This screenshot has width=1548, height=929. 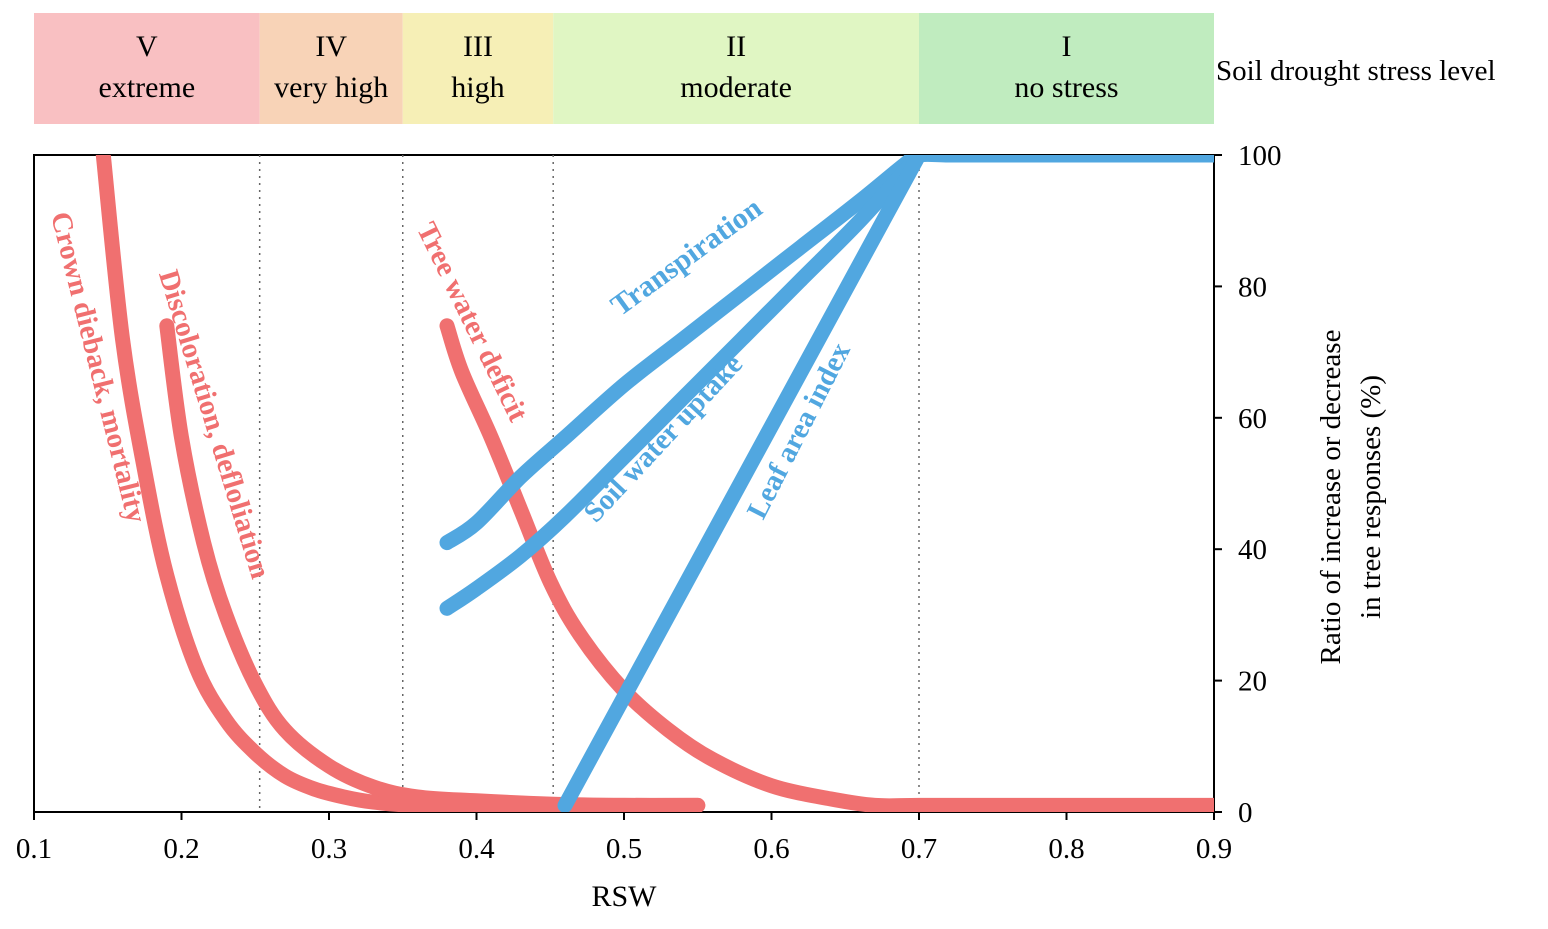 What do you see at coordinates (1252, 550) in the screenshot?
I see `y-tick-label: 40` at bounding box center [1252, 550].